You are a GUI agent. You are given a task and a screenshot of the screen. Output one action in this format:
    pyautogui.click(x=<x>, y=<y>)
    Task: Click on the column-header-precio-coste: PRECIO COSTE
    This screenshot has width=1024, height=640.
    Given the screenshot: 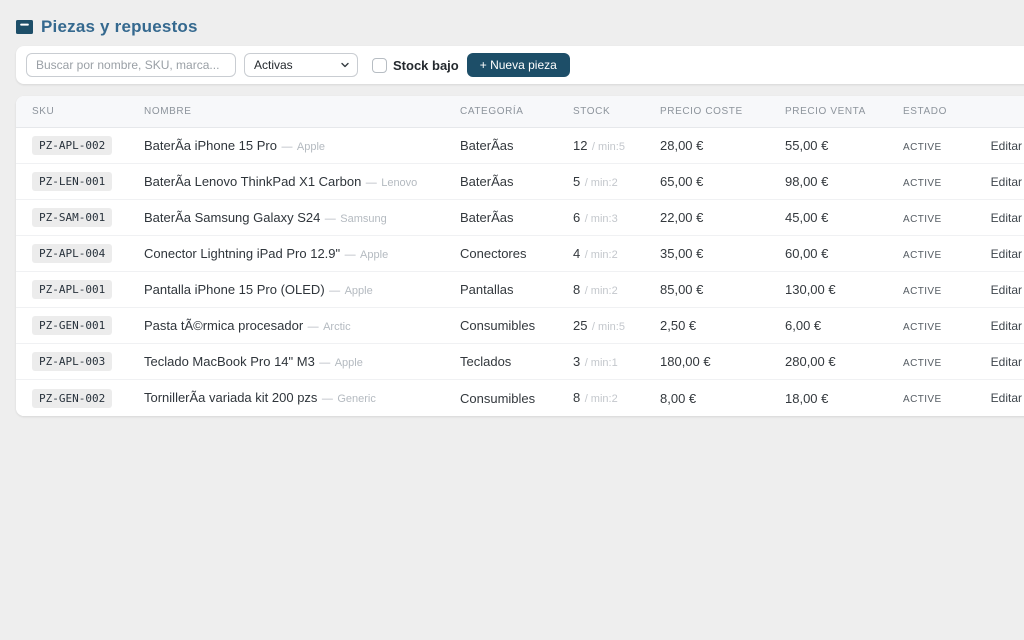 What is the action you would take?
    pyautogui.click(x=701, y=111)
    